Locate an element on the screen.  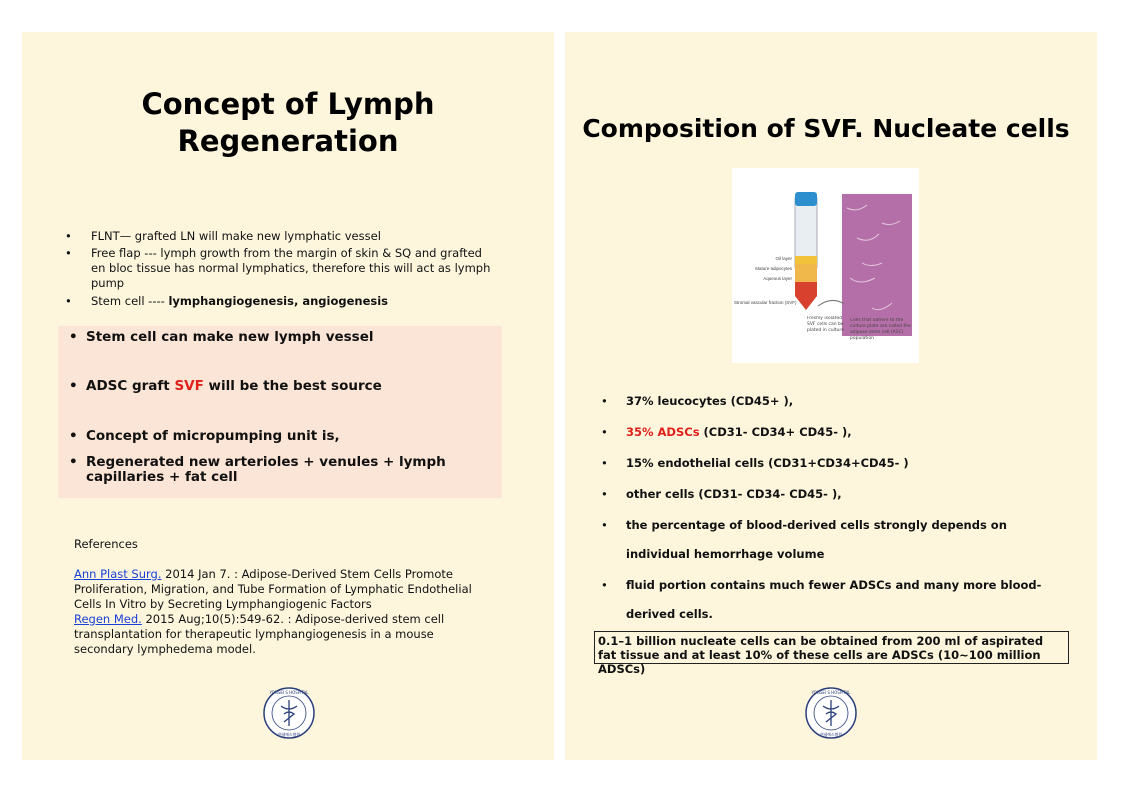
adipocyte-layer is located at coordinates (806, 273).